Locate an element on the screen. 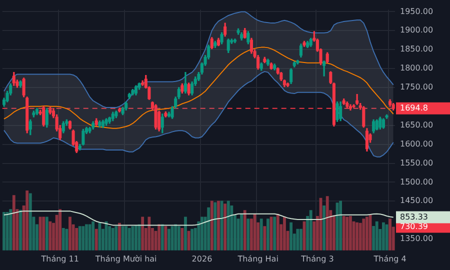  y-tick-label: 1550.00 is located at coordinates (417, 163).